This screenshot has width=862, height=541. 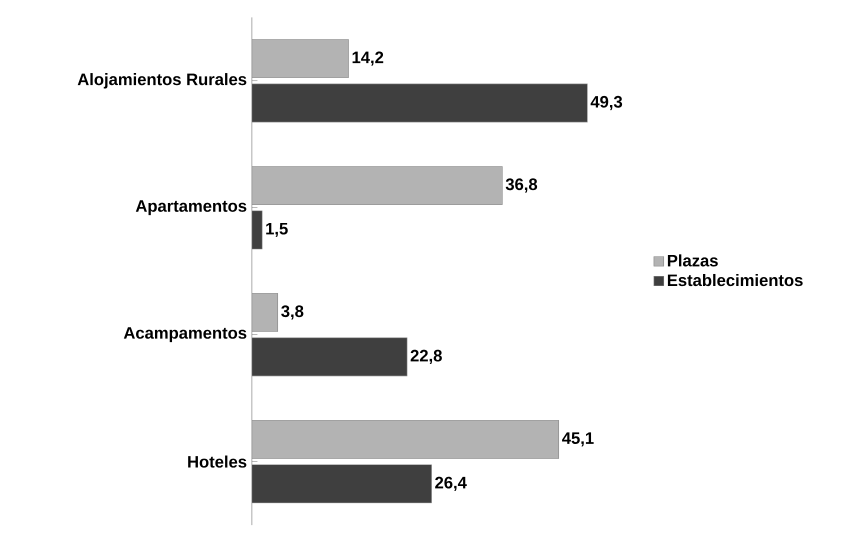 I want to click on data-label: 26,4, so click(x=451, y=483).